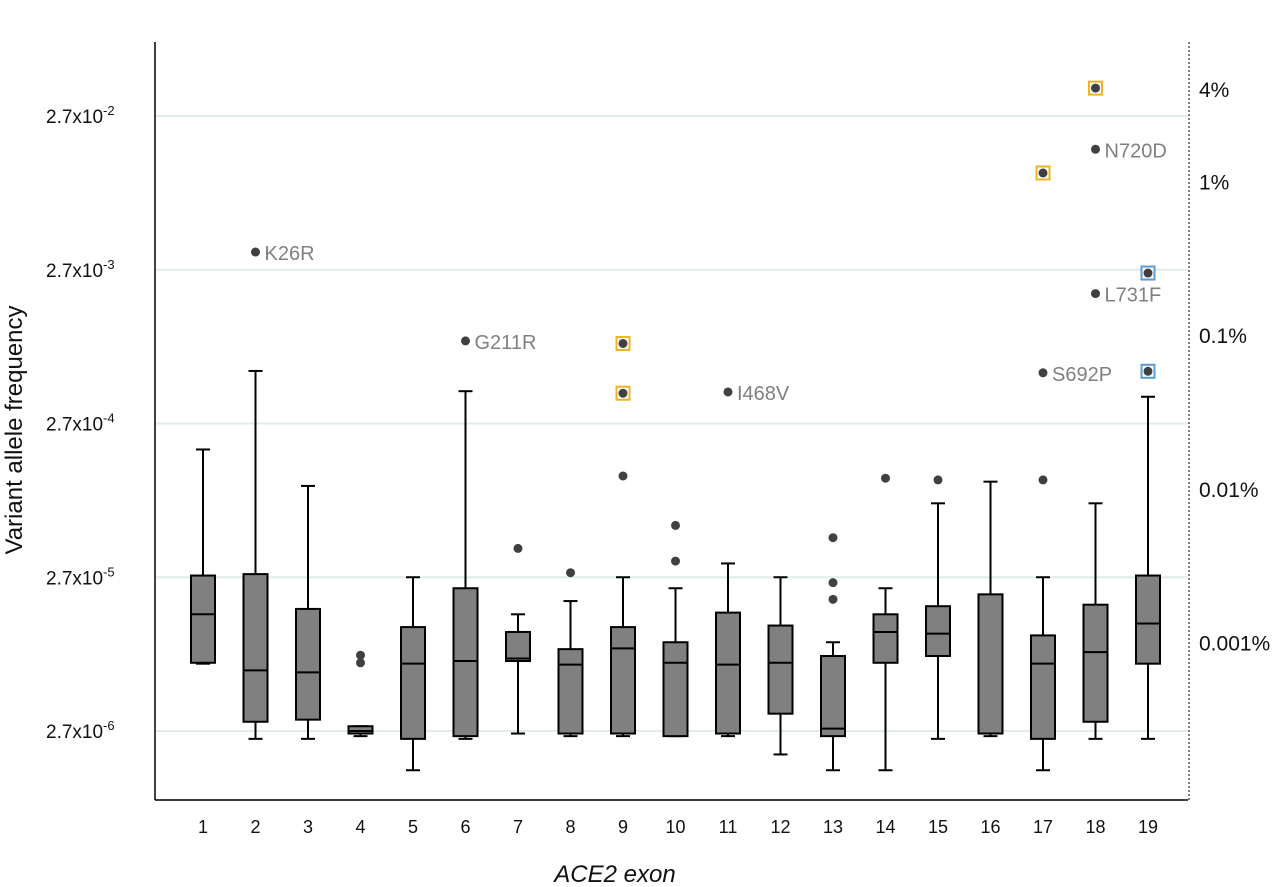 Image resolution: width=1280 pixels, height=887 pixels. Describe the element at coordinates (308, 827) in the screenshot. I see `x-tick-label: 3` at that location.